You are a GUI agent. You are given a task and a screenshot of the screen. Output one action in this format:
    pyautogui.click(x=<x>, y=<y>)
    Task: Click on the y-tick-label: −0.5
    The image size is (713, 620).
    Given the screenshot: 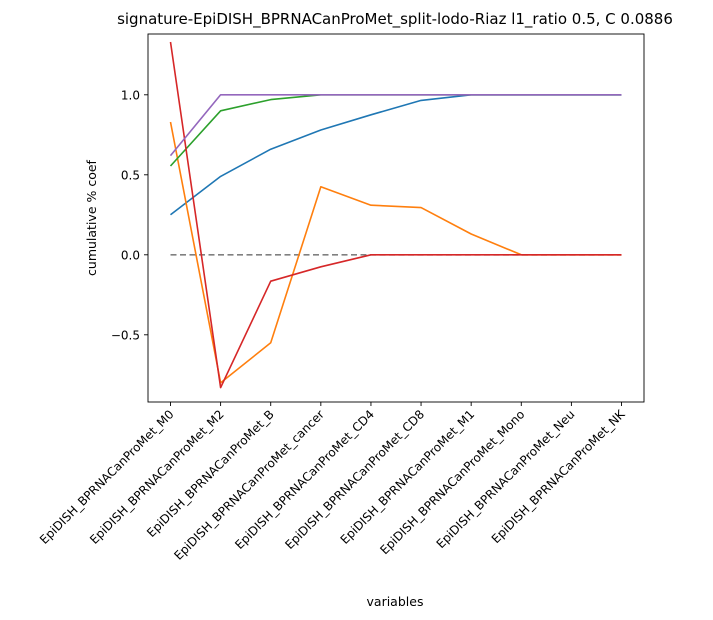 What is the action you would take?
    pyautogui.click(x=125, y=335)
    